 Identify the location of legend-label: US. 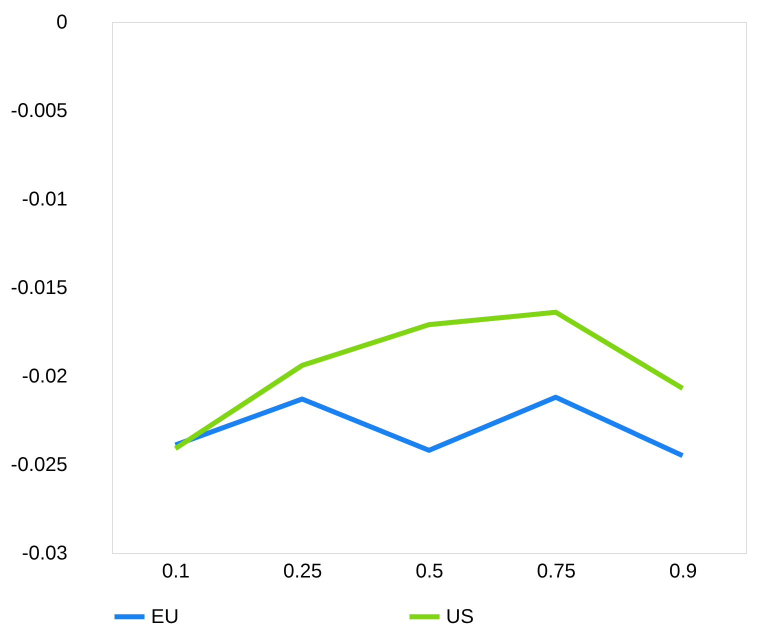
(460, 617).